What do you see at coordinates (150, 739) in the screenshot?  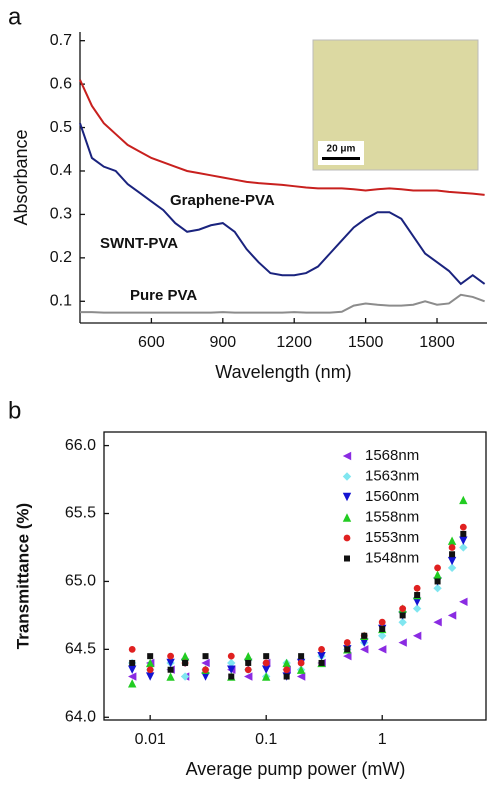 I see `x-tick-label: 0.01` at bounding box center [150, 739].